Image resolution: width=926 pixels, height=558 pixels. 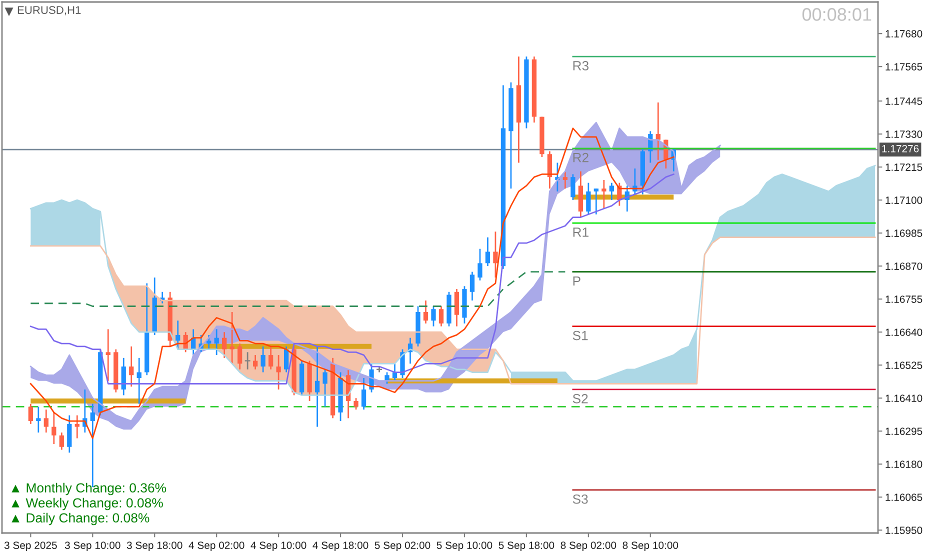 I want to click on ref-line-label: 1.17276, so click(x=900, y=148).